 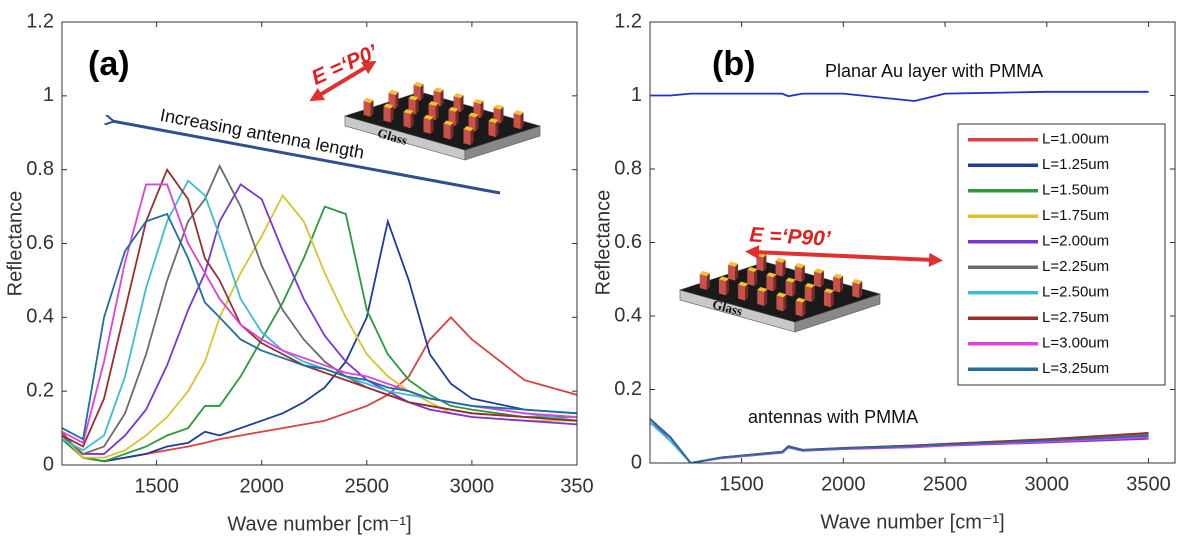 What do you see at coordinates (576, 486) in the screenshot?
I see `x-tick-label: 350` at bounding box center [576, 486].